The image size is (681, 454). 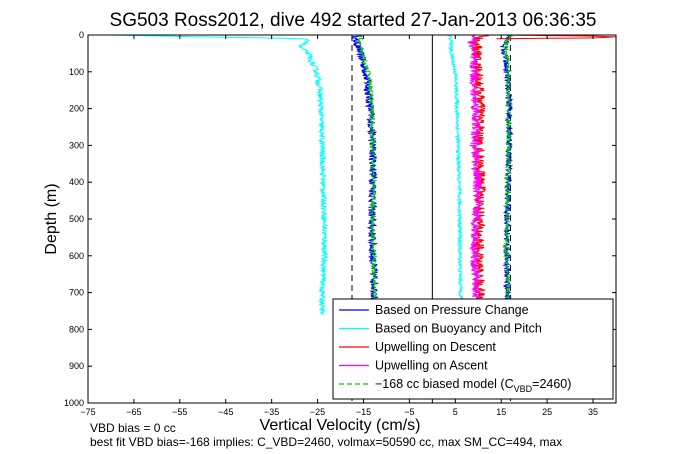 What do you see at coordinates (452, 310) in the screenshot?
I see `legend-label: Based on Pressure Change` at bounding box center [452, 310].